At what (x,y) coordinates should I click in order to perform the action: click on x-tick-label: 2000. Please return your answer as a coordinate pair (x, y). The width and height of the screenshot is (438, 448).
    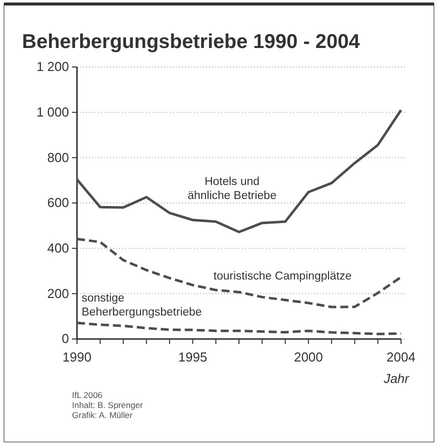
    Looking at the image, I should click on (308, 356).